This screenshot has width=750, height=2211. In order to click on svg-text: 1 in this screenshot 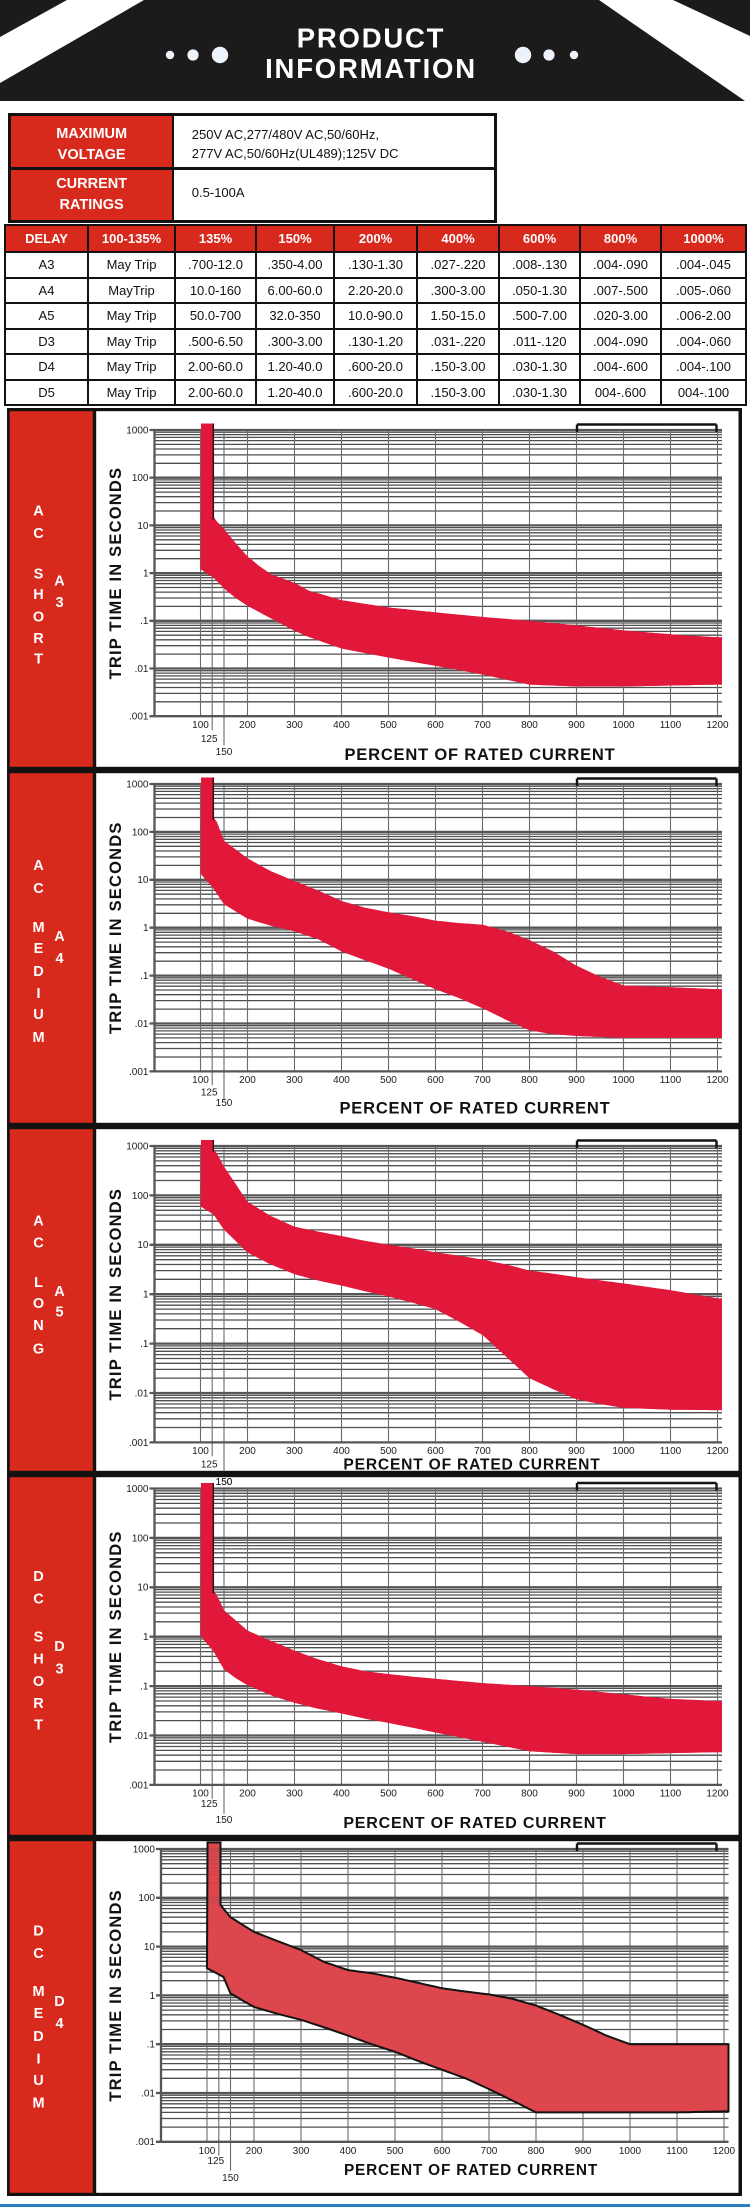, I will do `click(146, 928)`.